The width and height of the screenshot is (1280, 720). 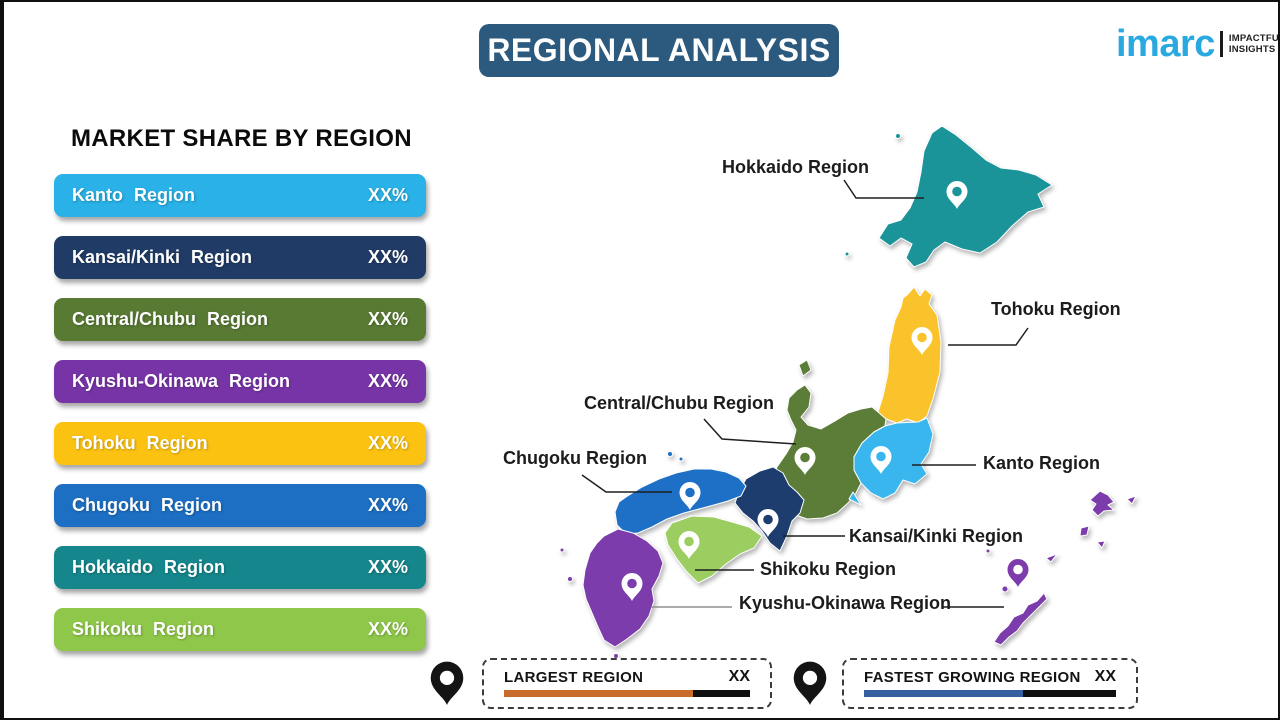 I want to click on largest-region-meter, so click(x=627, y=693).